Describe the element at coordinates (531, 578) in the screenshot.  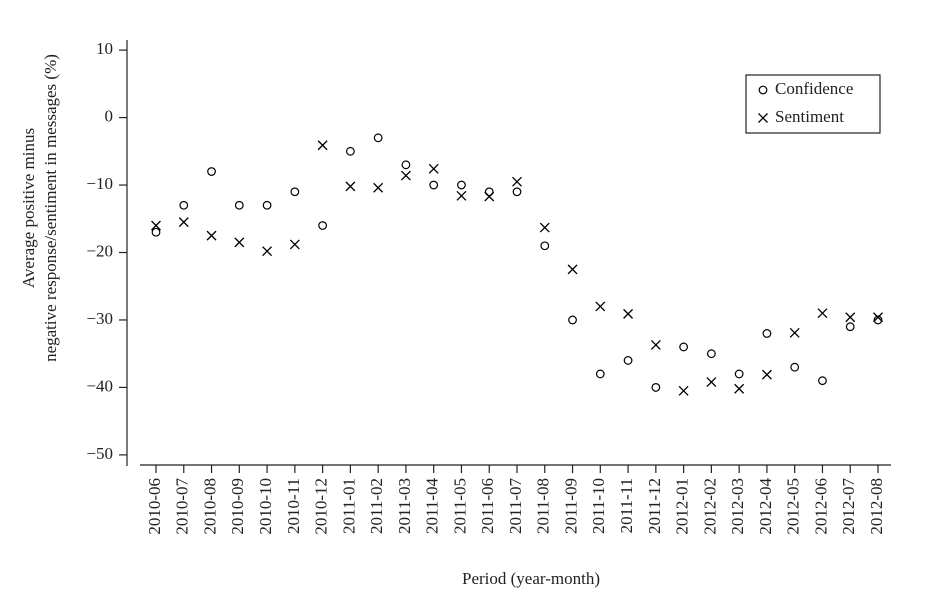
I see `x-axis-label: Period (year-month)` at that location.